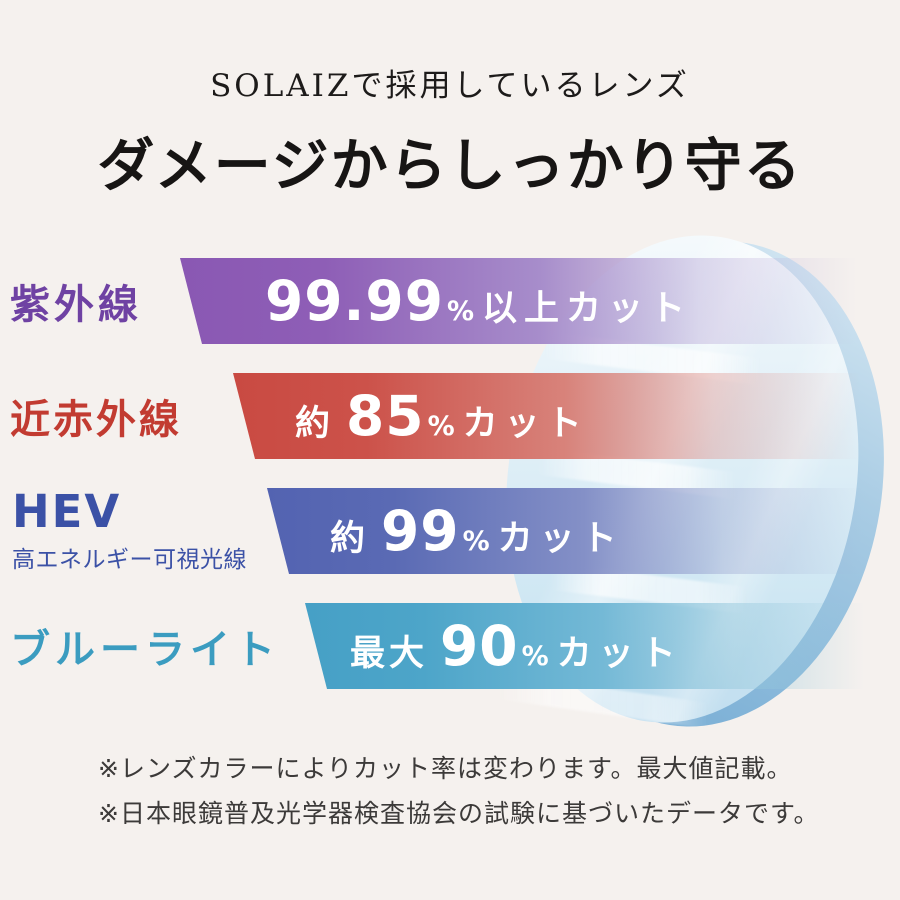 The width and height of the screenshot is (900, 900). I want to click on bar-blue-light-suffix: カット, so click(619, 654).